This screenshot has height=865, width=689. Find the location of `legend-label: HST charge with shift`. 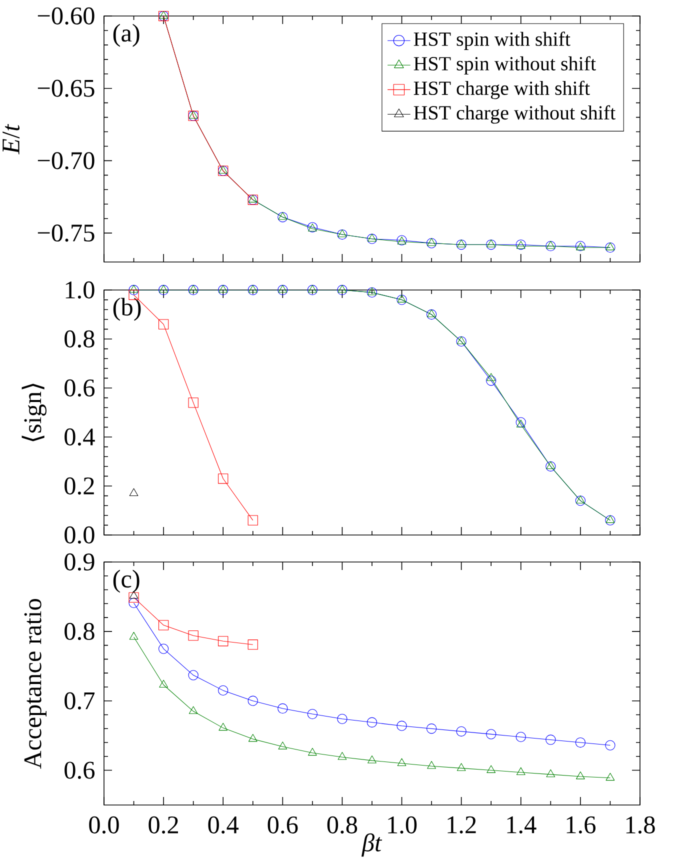

legend-label: HST charge with shift is located at coordinates (502, 90).